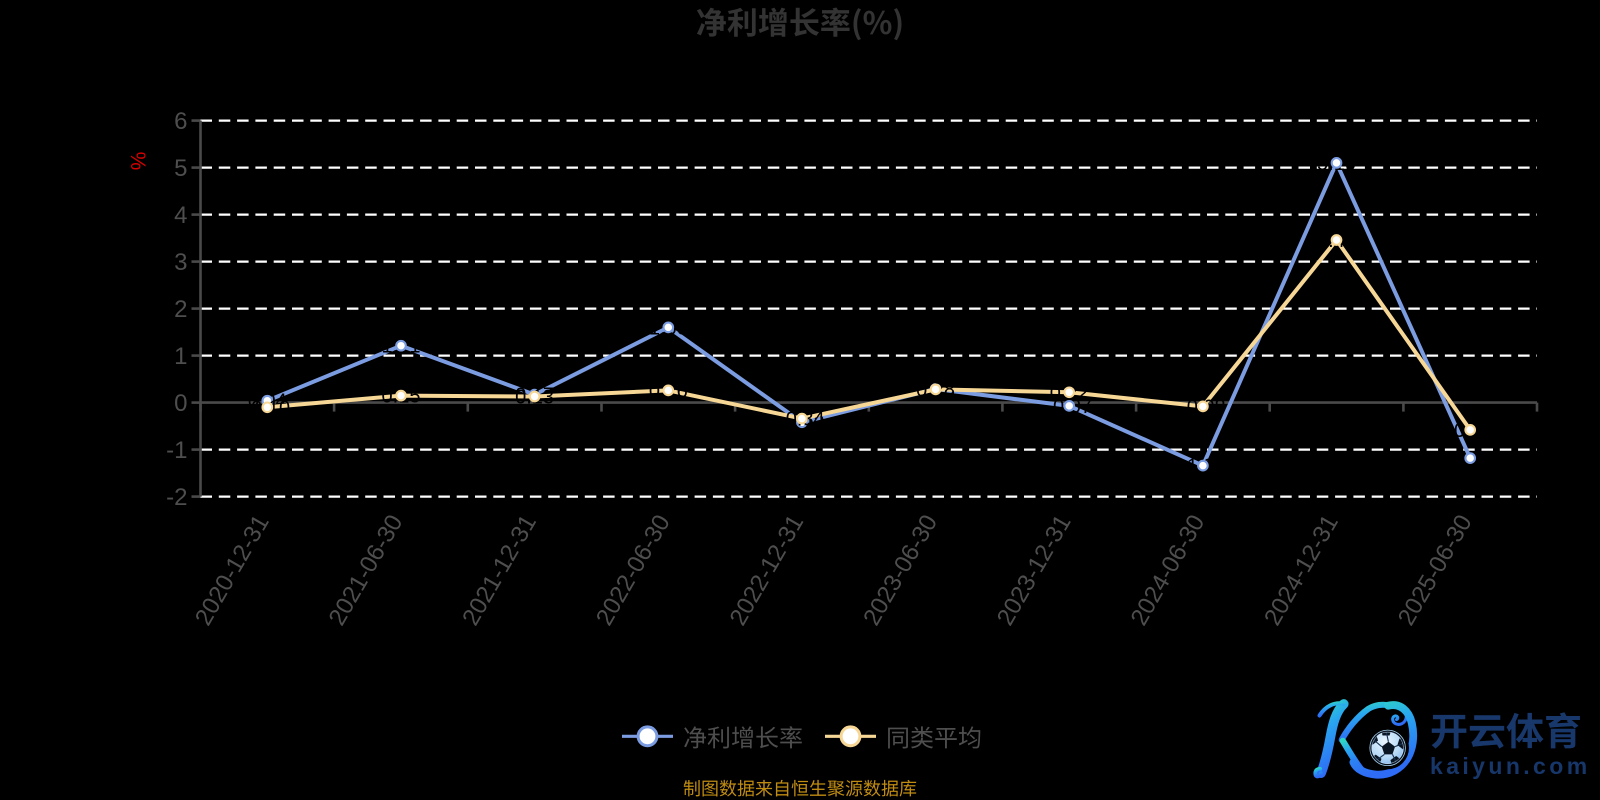 The image size is (1600, 800). What do you see at coordinates (176, 497) in the screenshot?
I see `svg-text: -2` at bounding box center [176, 497].